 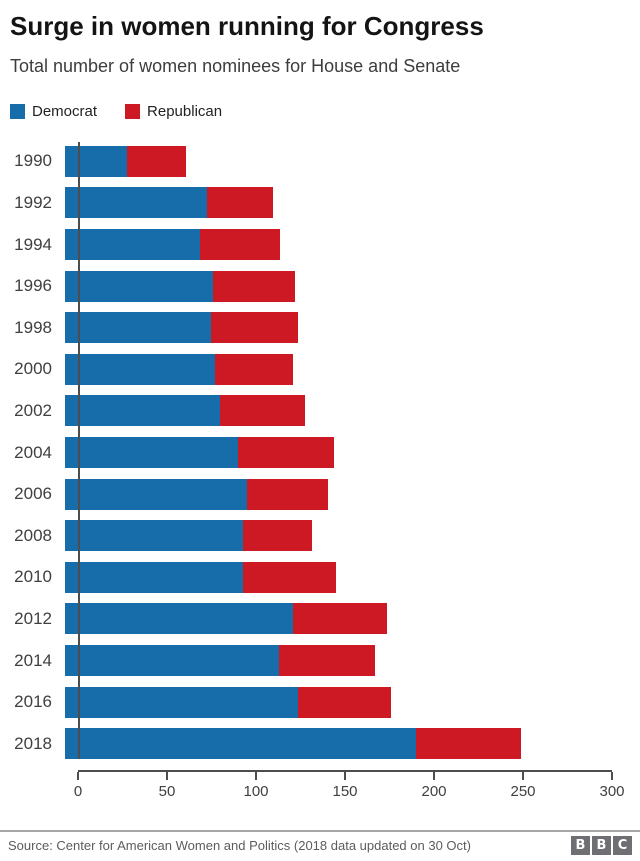 I want to click on year-label: 2010, so click(x=33, y=577).